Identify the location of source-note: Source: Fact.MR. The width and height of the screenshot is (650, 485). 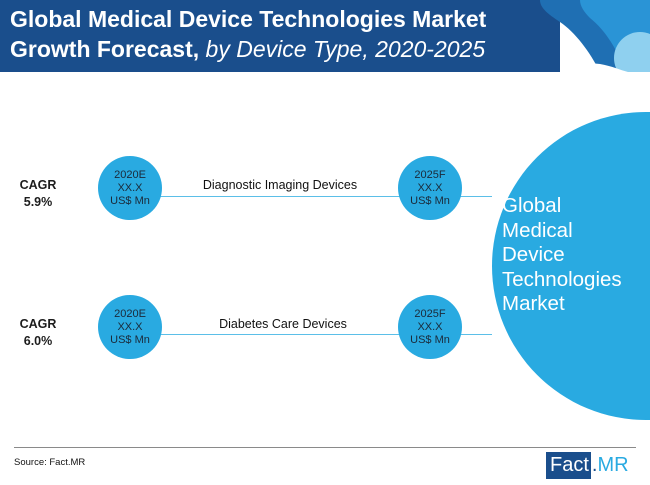
(50, 462).